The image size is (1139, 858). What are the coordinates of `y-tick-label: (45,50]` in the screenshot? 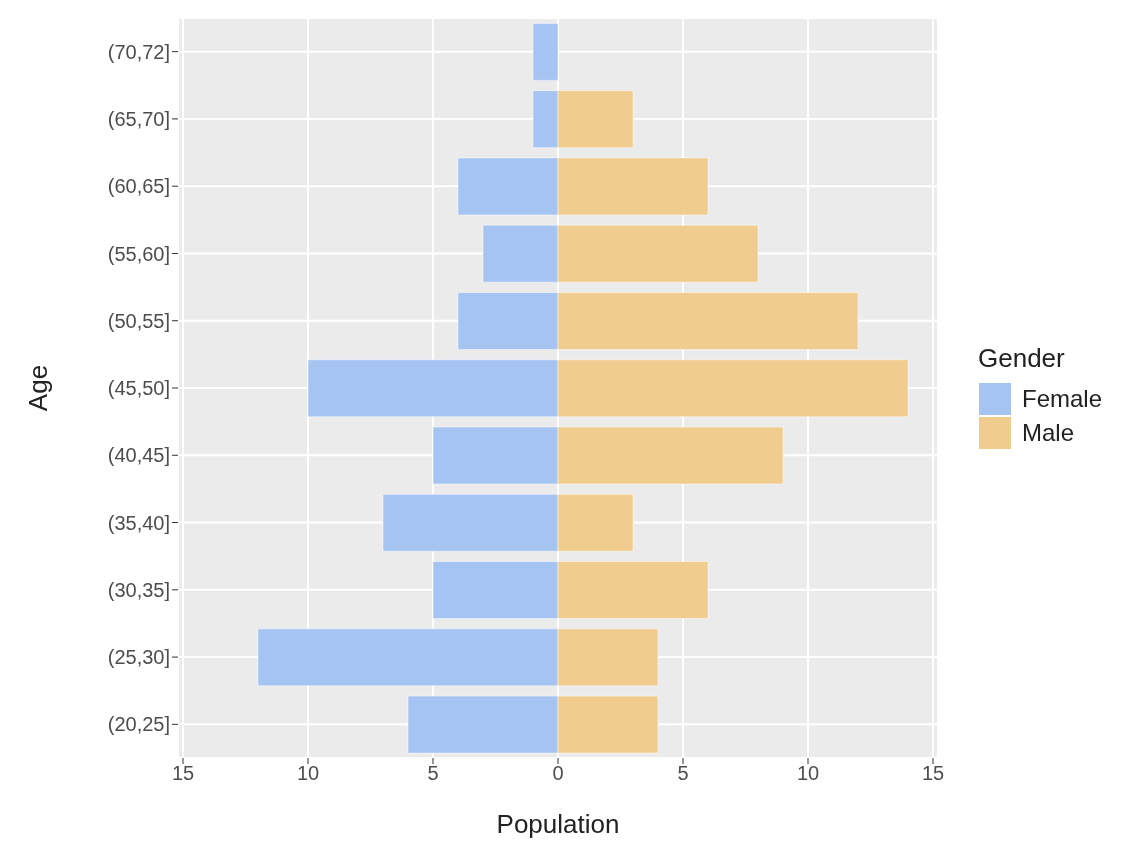 It's located at (138, 388).